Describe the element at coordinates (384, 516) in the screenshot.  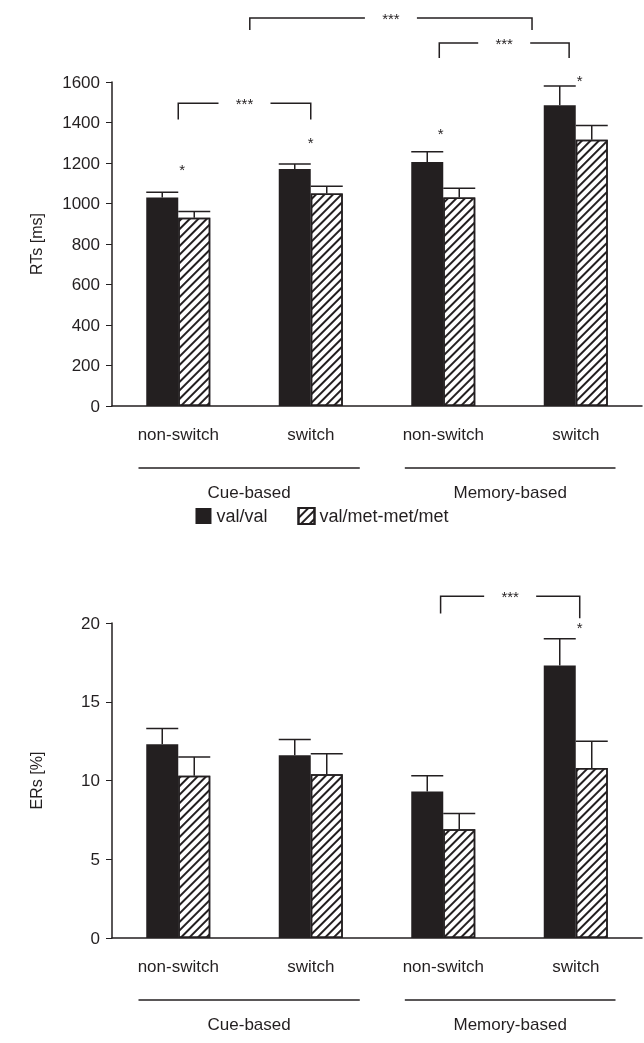
I see `legend-label: val/met-met/met` at that location.